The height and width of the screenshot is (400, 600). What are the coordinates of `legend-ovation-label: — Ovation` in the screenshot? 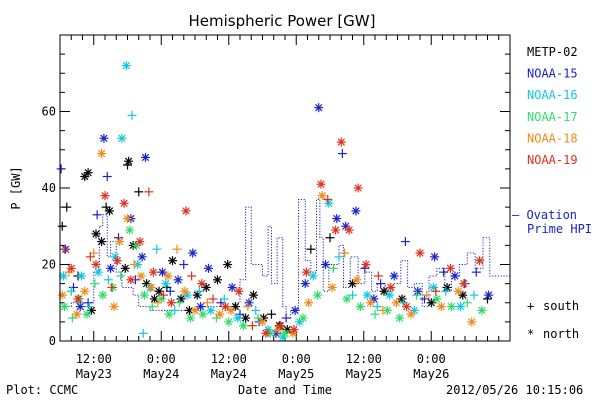 It's located at (544, 215).